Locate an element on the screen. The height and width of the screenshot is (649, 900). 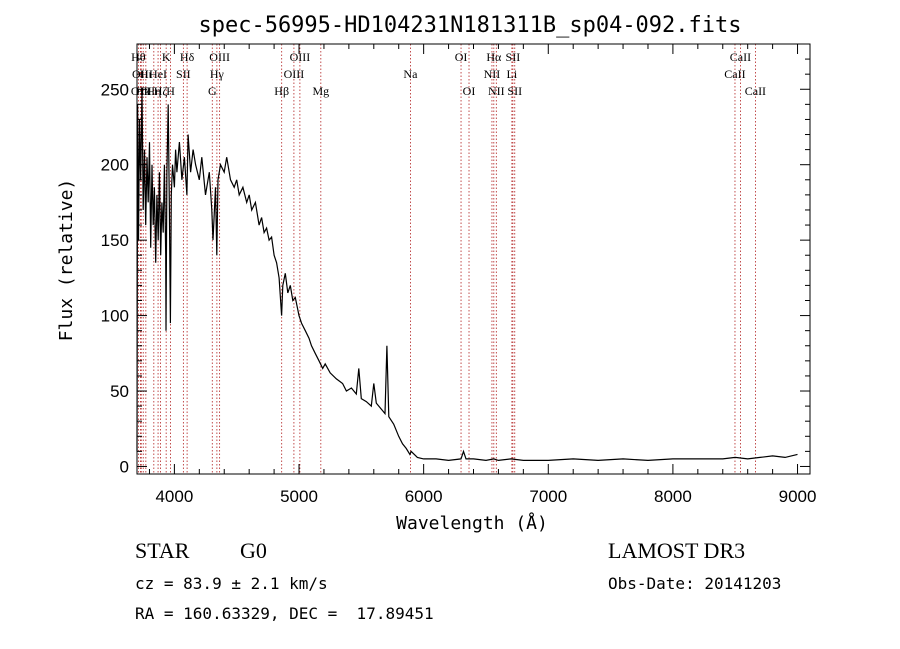
line-marker-label: Hθ is located at coordinates (138, 57).